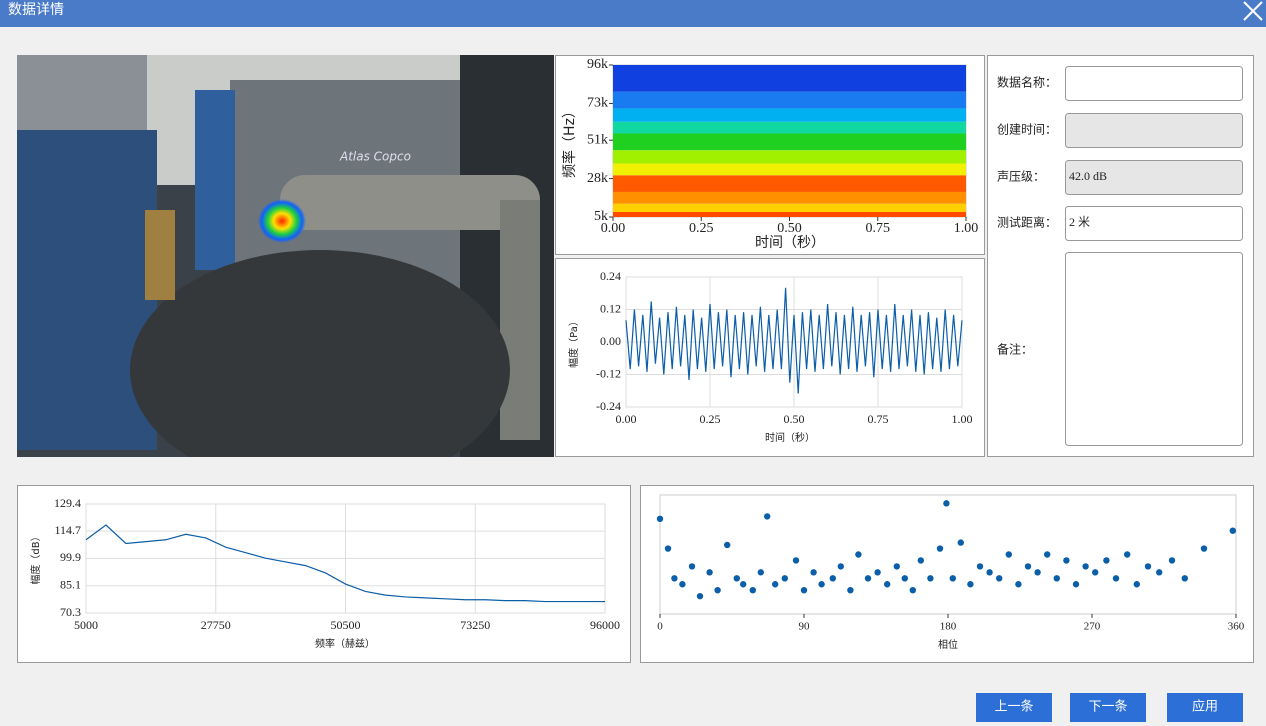  What do you see at coordinates (608, 406) in the screenshot?
I see `y-tick-label: -0.24` at bounding box center [608, 406].